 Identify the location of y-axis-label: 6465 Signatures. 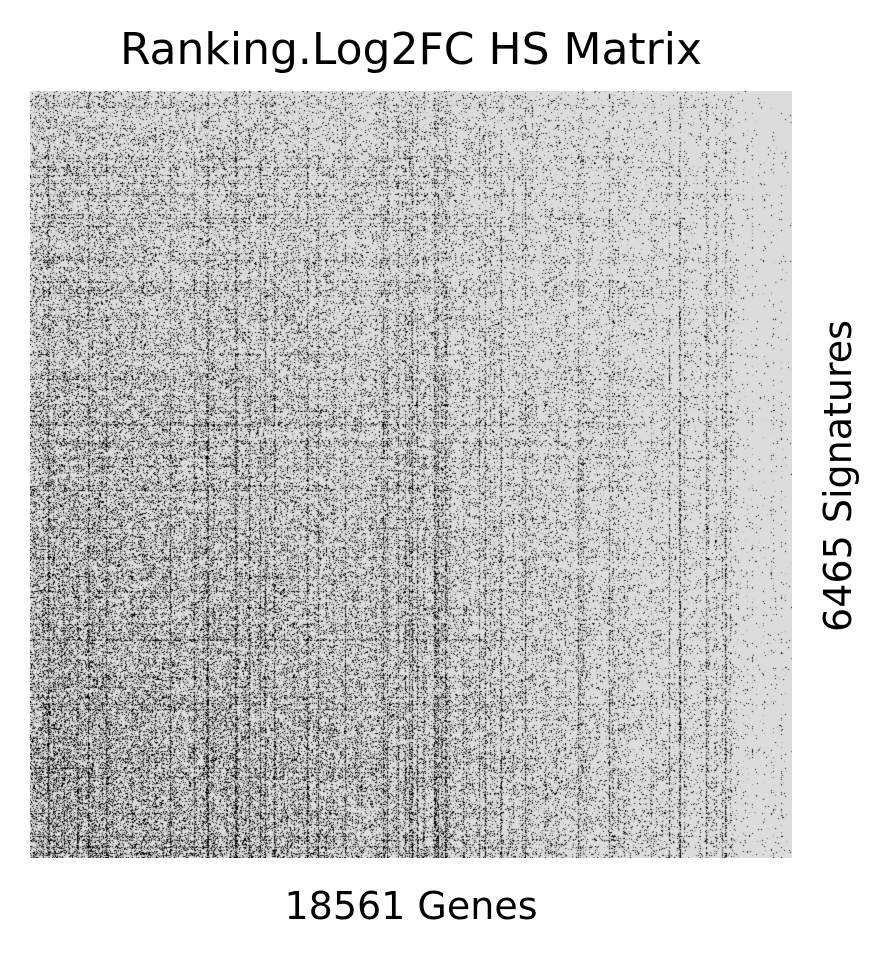
(838, 476).